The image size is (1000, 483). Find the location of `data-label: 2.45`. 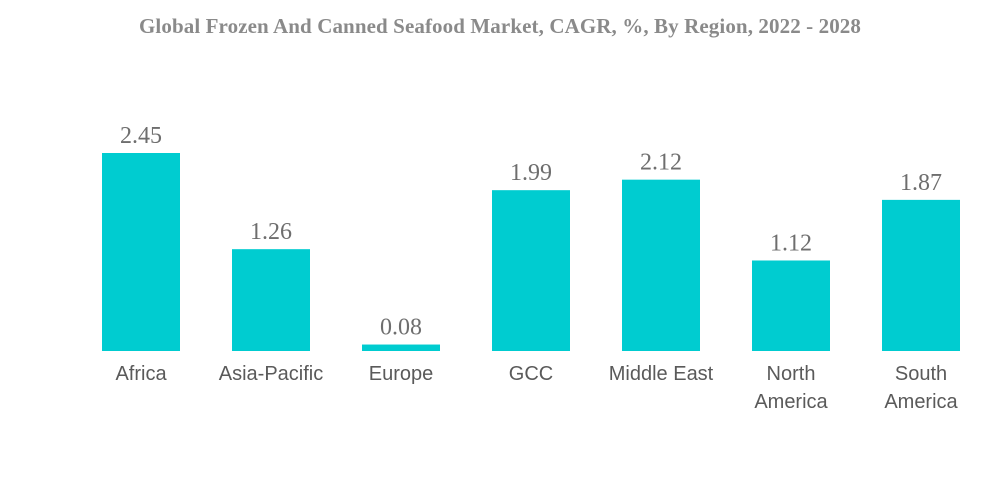

data-label: 2.45 is located at coordinates (141, 136).